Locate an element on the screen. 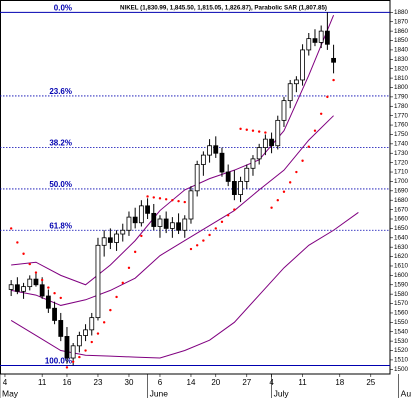 Image resolution: width=420 pixels, height=405 pixels. y-tick-label: 1500 is located at coordinates (401, 369).